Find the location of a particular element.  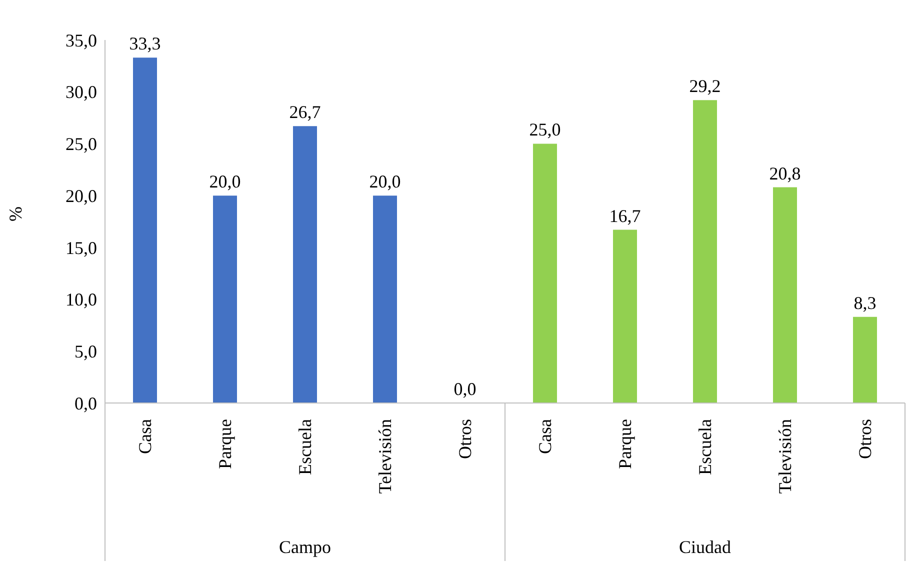

data-label: 25,0 is located at coordinates (545, 130).